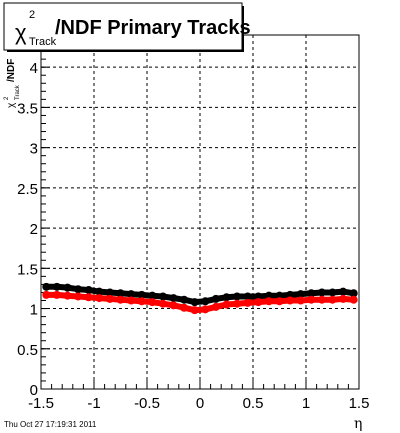 The height and width of the screenshot is (433, 400). I want to click on data-series, so click(200, 298).